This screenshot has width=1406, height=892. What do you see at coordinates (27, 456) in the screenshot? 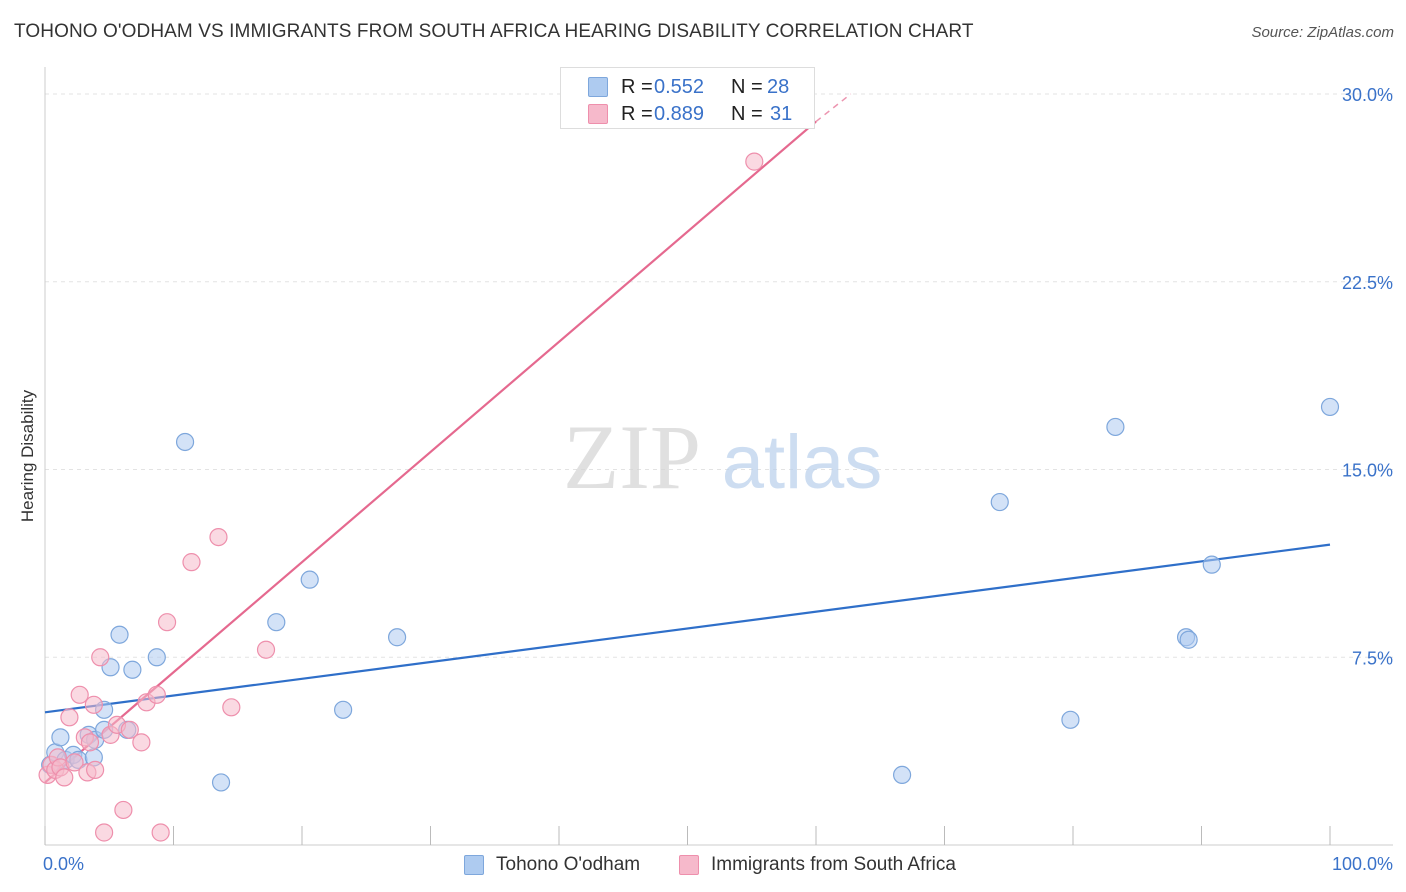
I see `y-axis-label: Hearing Disability` at bounding box center [27, 456].